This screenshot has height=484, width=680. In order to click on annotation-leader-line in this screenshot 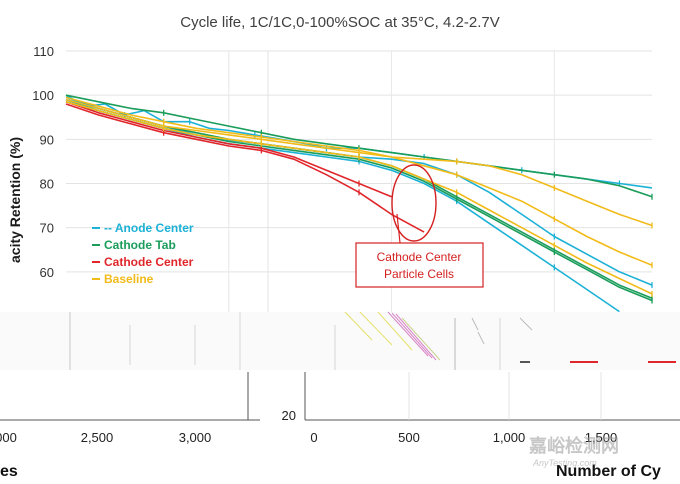, I will do `click(398, 228)`.